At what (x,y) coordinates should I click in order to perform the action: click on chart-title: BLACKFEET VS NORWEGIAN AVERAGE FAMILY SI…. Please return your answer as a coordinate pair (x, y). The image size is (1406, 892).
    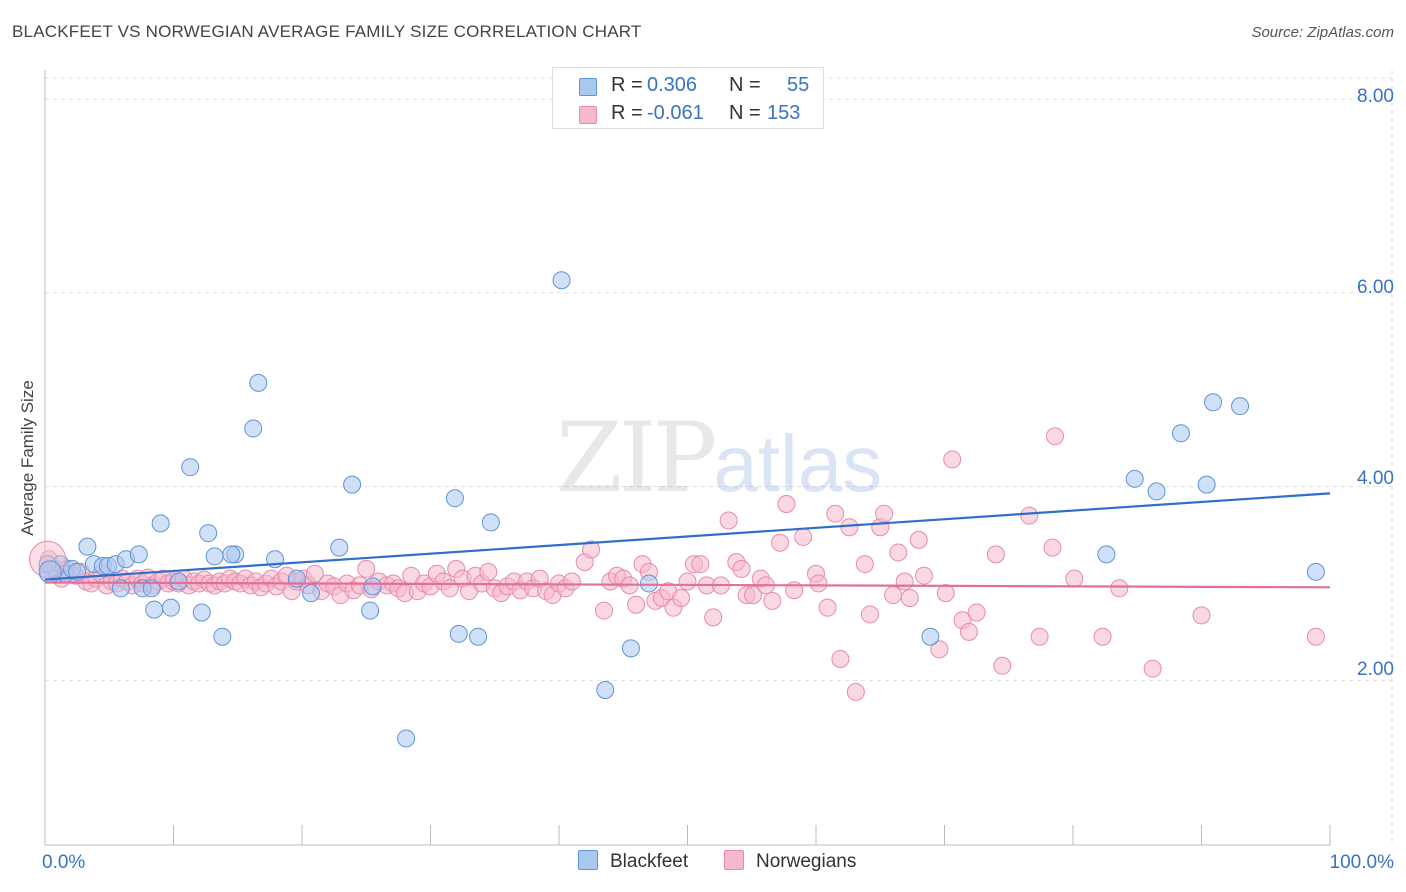
    Looking at the image, I should click on (327, 31).